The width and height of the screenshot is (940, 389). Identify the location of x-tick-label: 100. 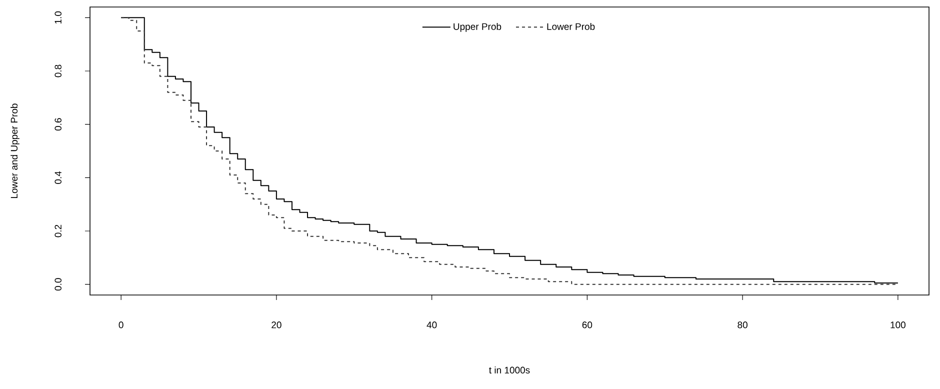
(898, 325).